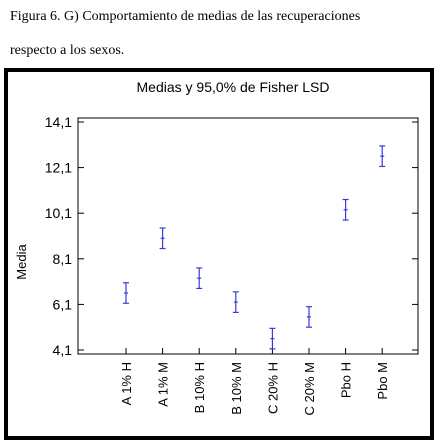 This screenshot has height=447, width=446. What do you see at coordinates (58, 213) in the screenshot?
I see `y-tick-label: 10,1` at bounding box center [58, 213].